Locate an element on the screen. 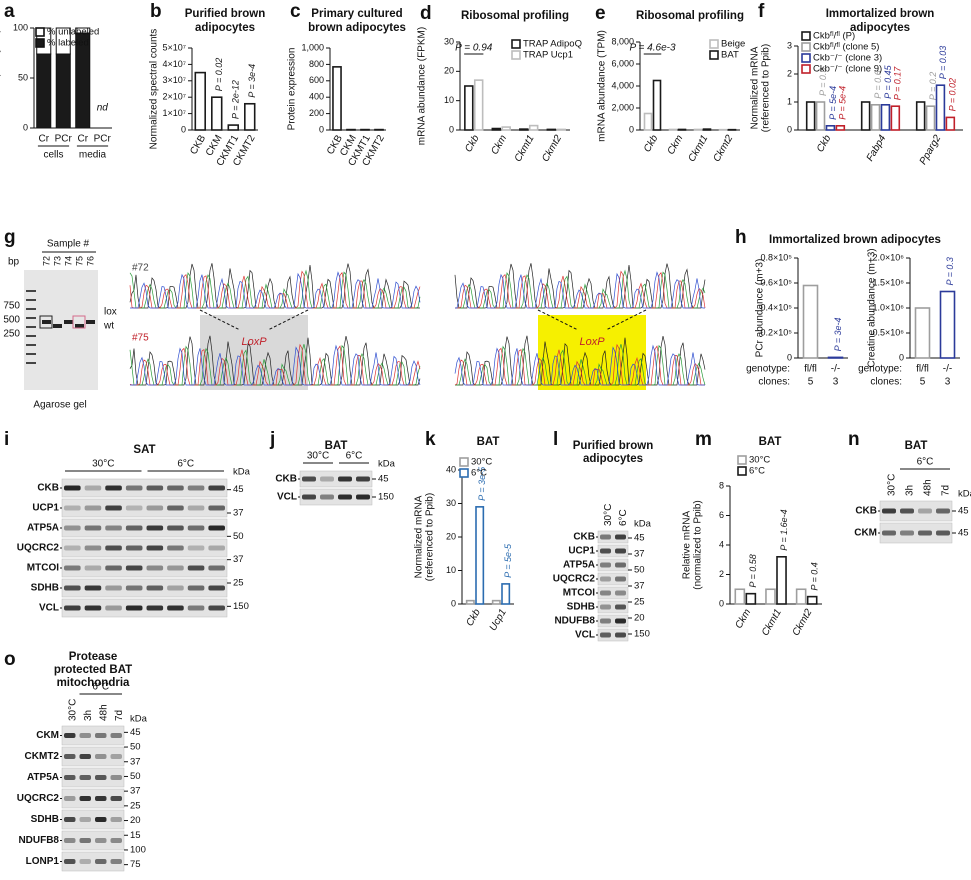 The width and height of the screenshot is (971, 880). x-tick-label: Ckmt1 is located at coordinates (698, 148).